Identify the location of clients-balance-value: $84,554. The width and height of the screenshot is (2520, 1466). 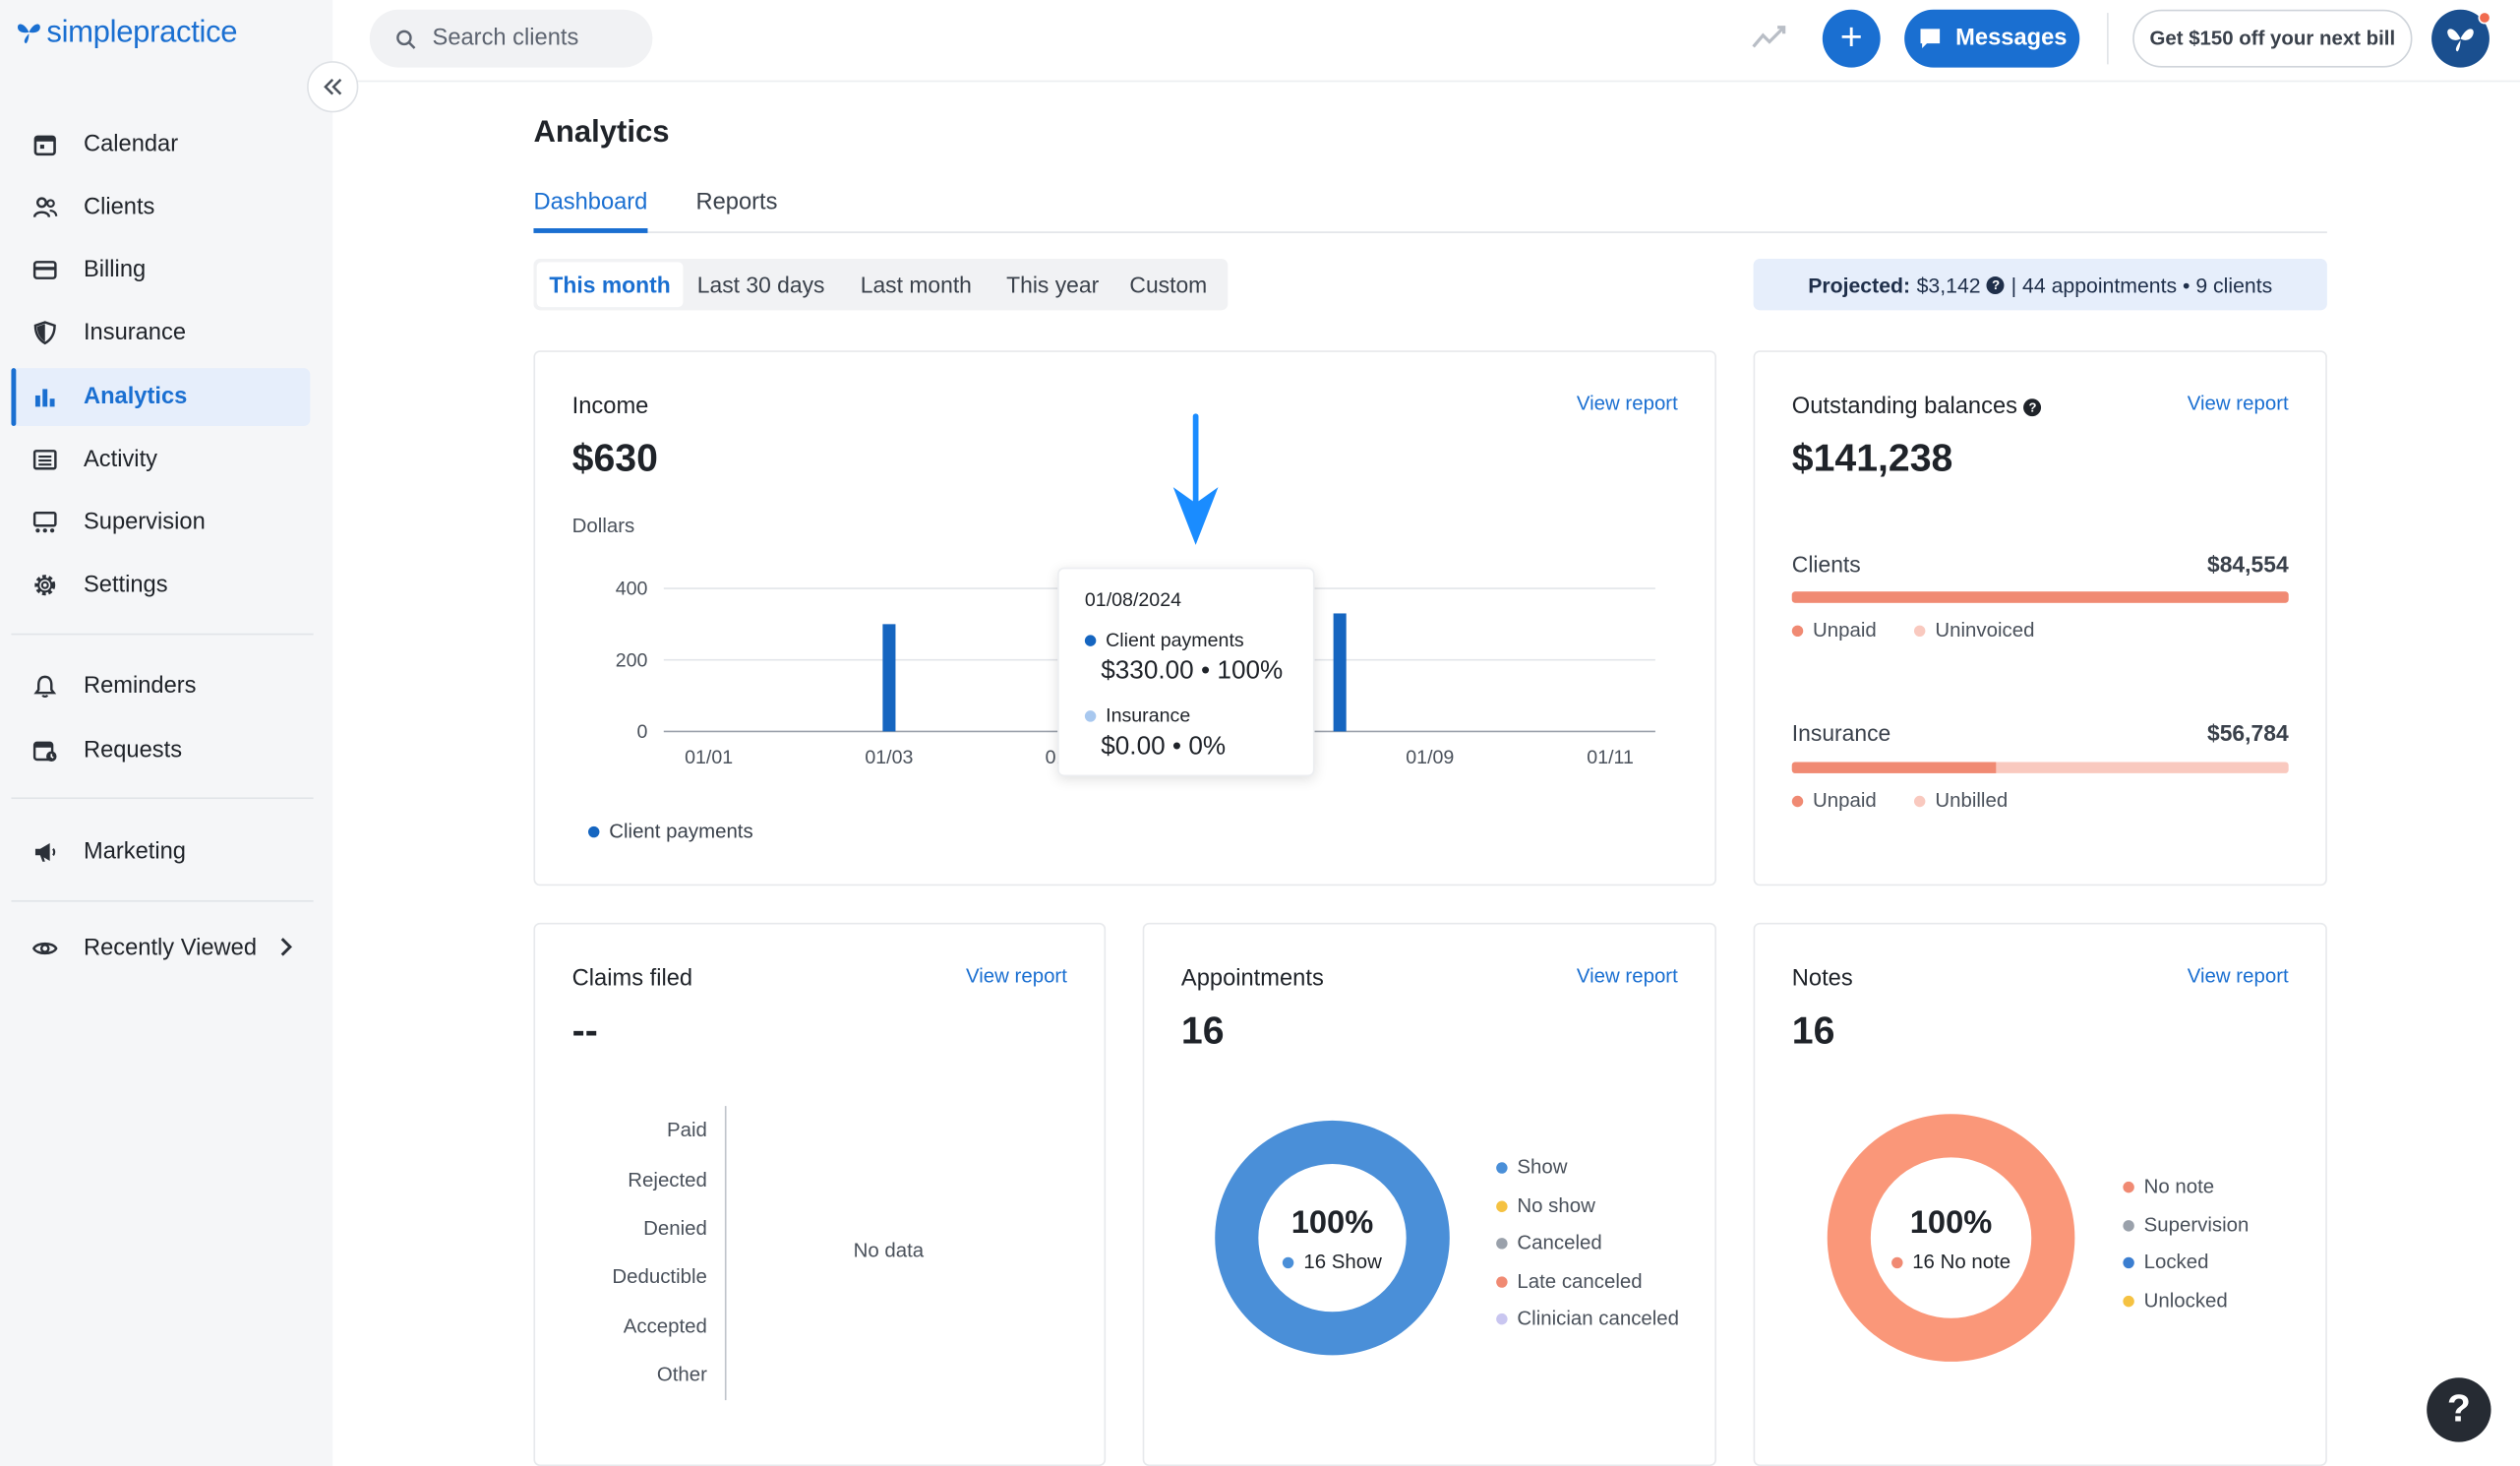
(2247, 564).